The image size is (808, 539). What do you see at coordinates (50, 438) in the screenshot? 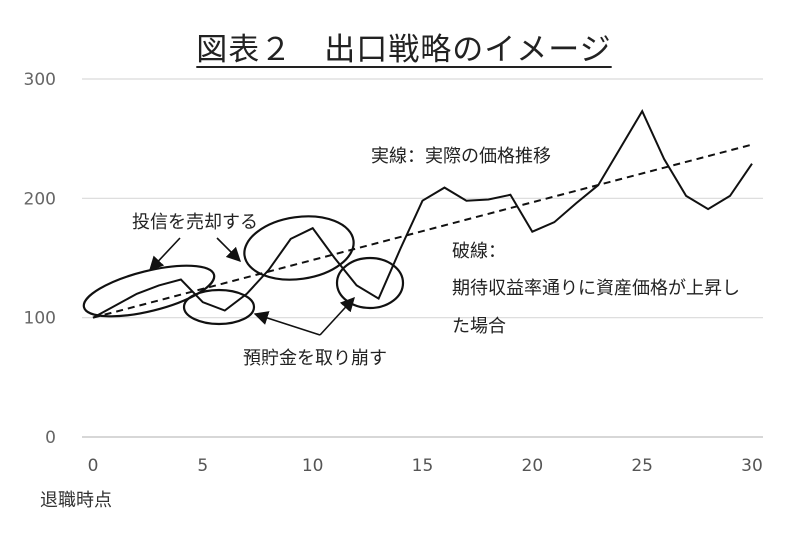
I see `y-tick-label: 0` at bounding box center [50, 438].